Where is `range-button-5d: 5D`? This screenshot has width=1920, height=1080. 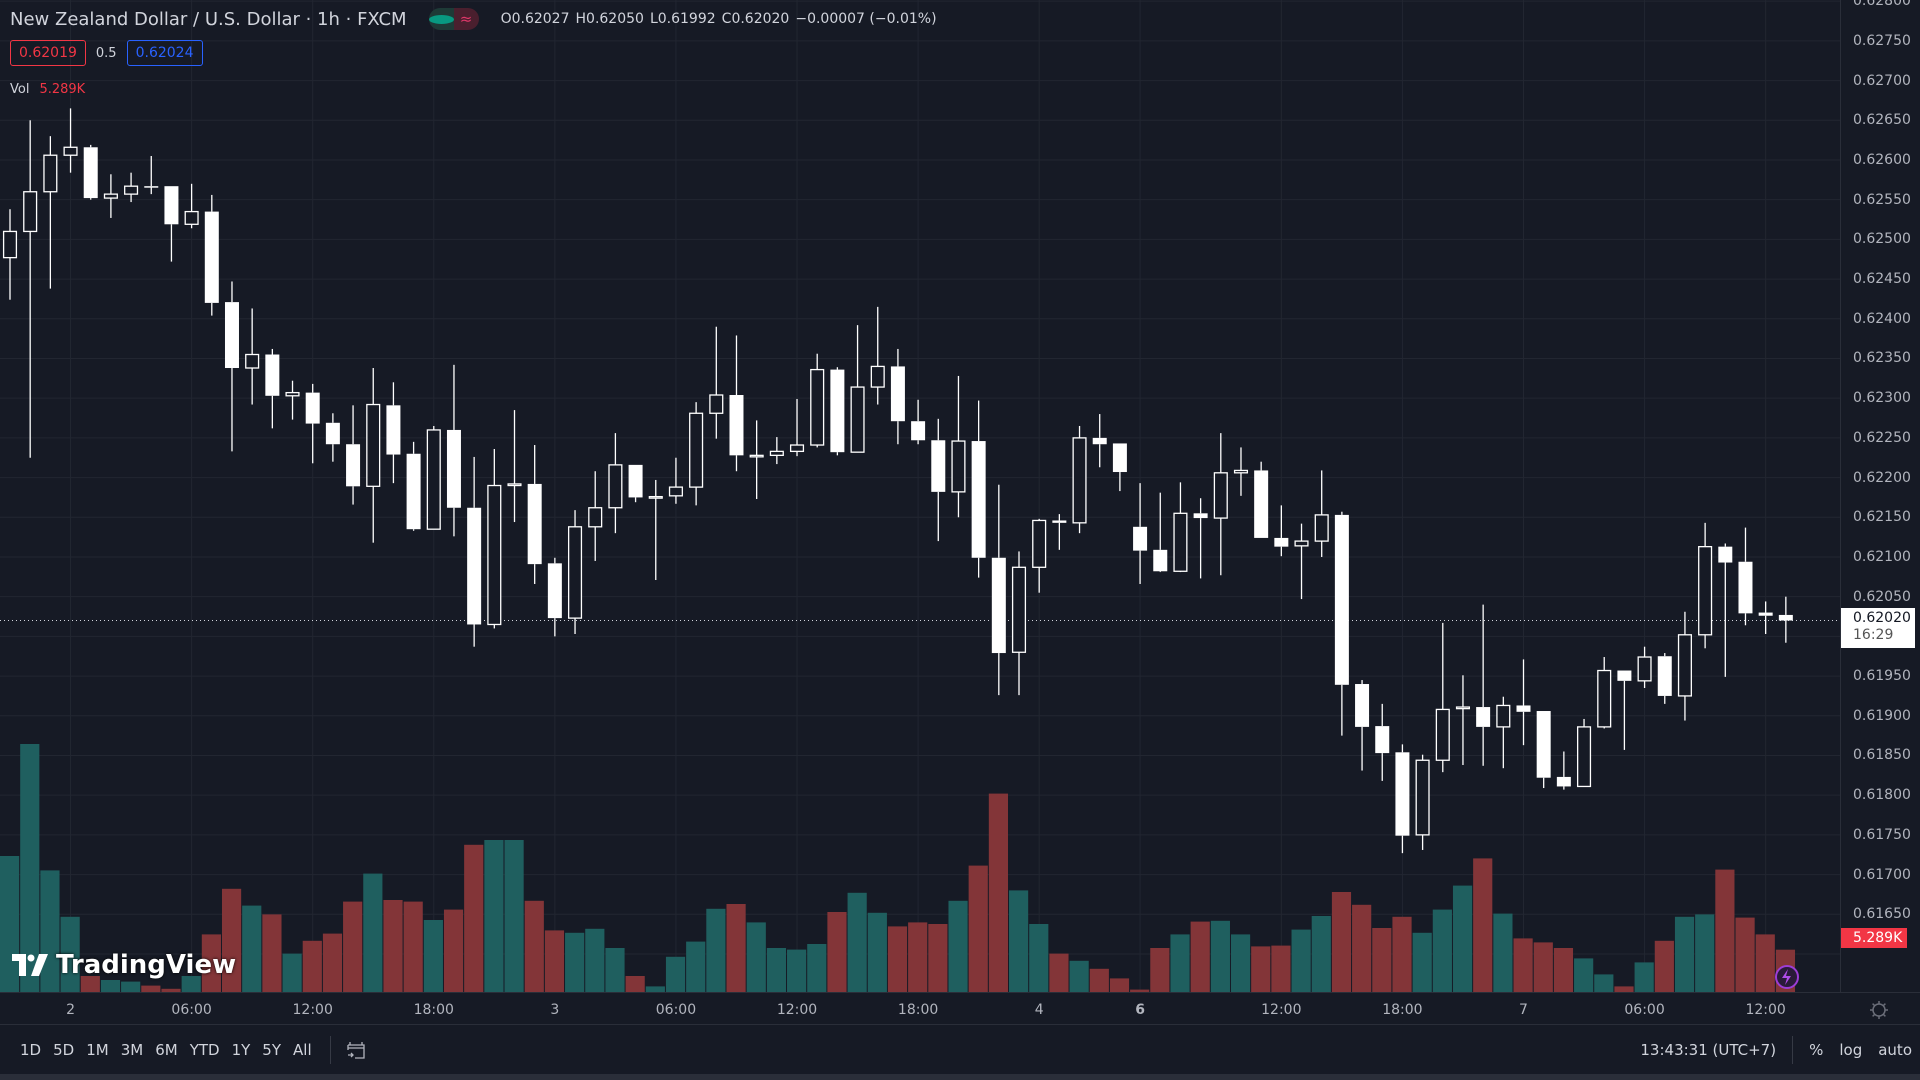 range-button-5d: 5D is located at coordinates (64, 1049).